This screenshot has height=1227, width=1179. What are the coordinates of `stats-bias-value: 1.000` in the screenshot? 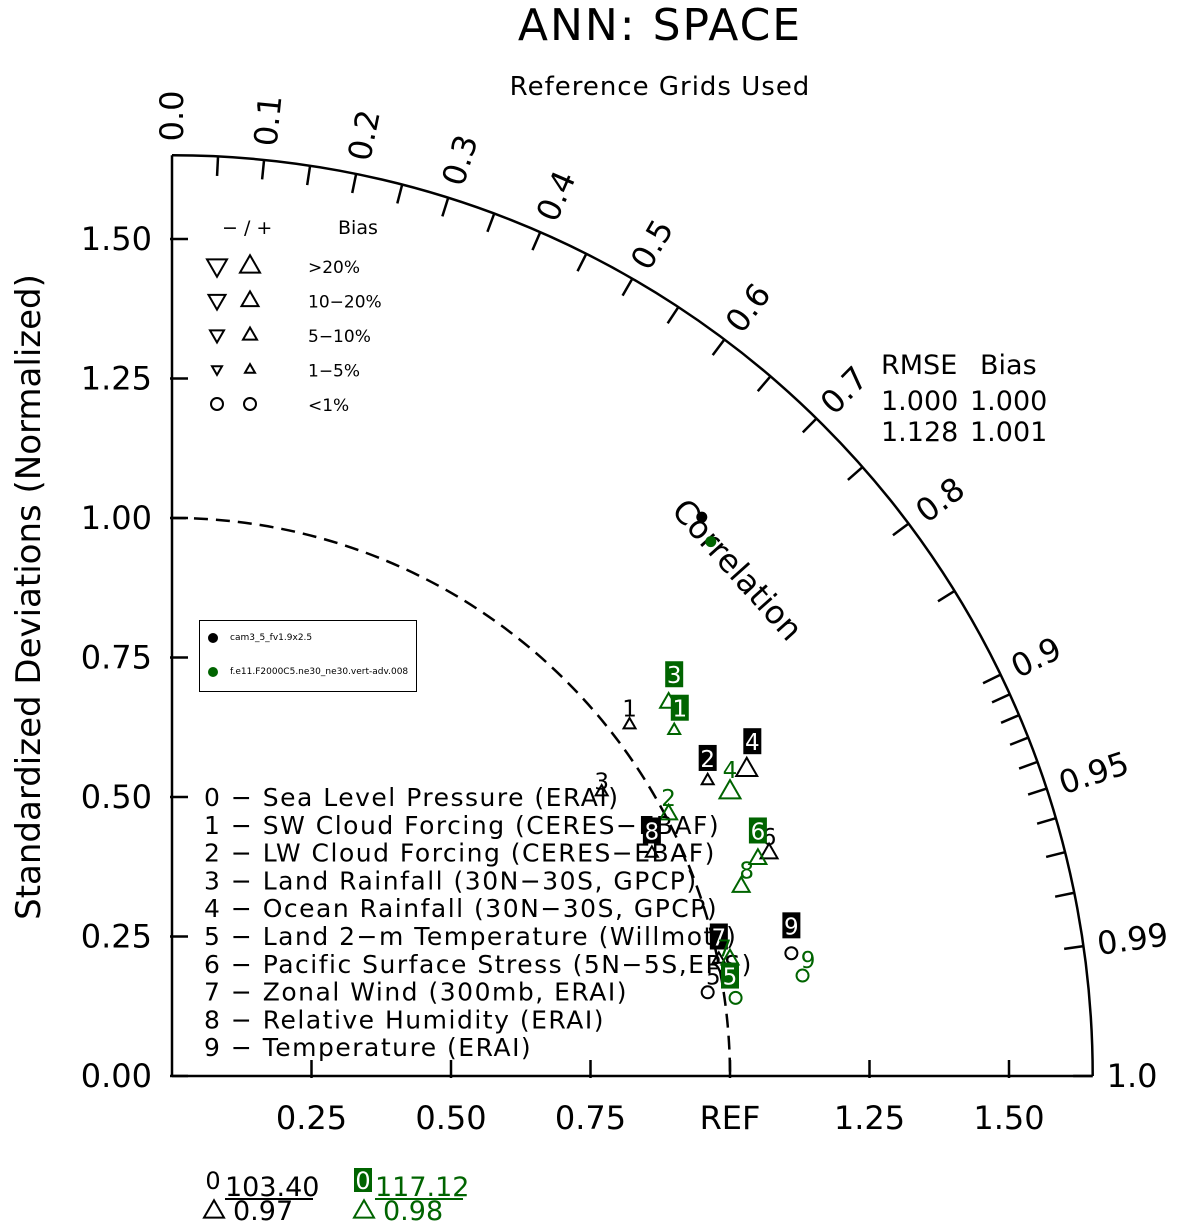 It's located at (1008, 401).